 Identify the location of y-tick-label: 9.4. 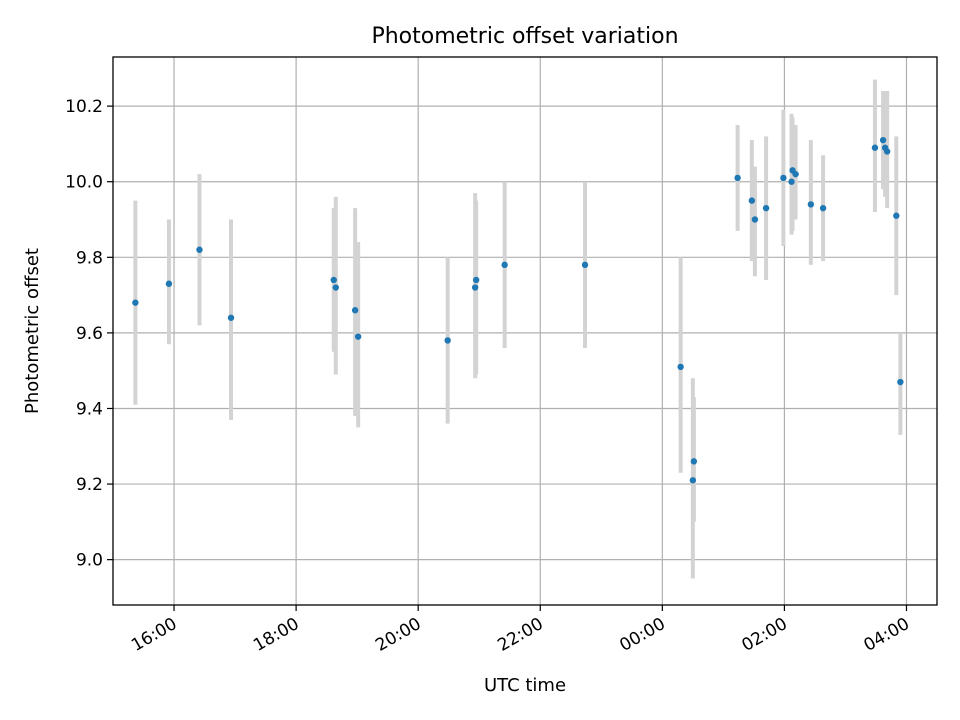
(89, 409).